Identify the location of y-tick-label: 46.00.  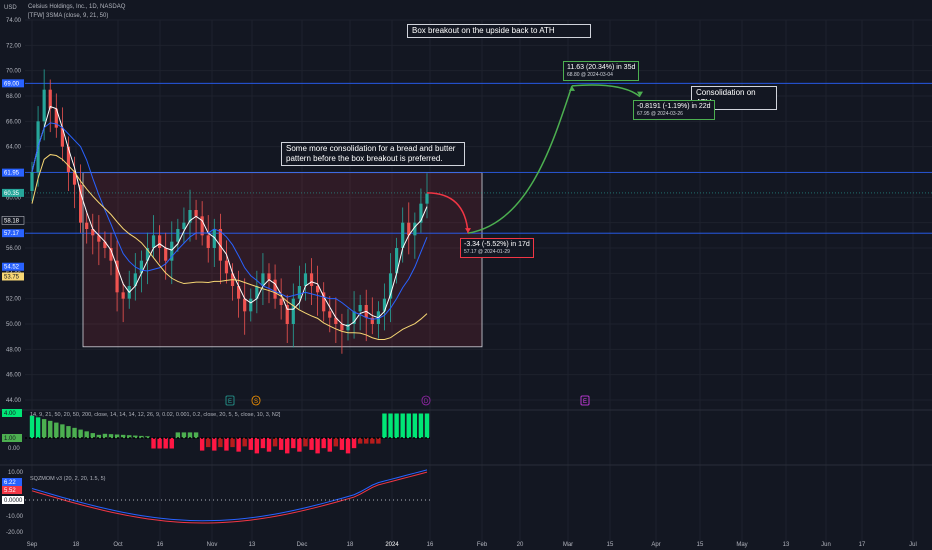
(14, 376).